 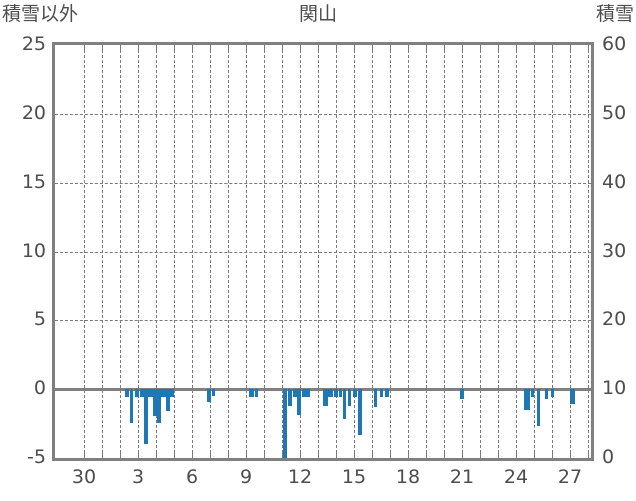 I want to click on left-tick-label: 25, so click(x=33, y=44).